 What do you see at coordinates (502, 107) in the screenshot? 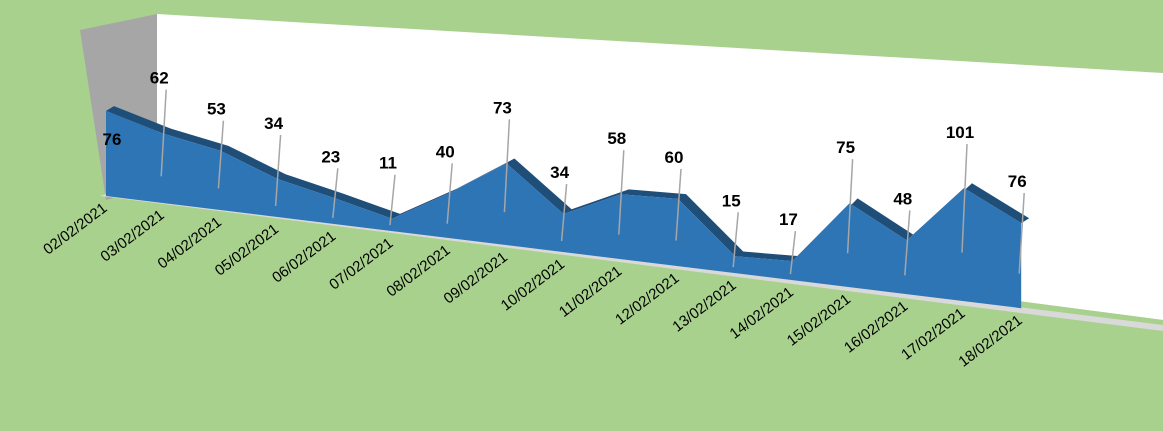
I see `data-label: 73` at bounding box center [502, 107].